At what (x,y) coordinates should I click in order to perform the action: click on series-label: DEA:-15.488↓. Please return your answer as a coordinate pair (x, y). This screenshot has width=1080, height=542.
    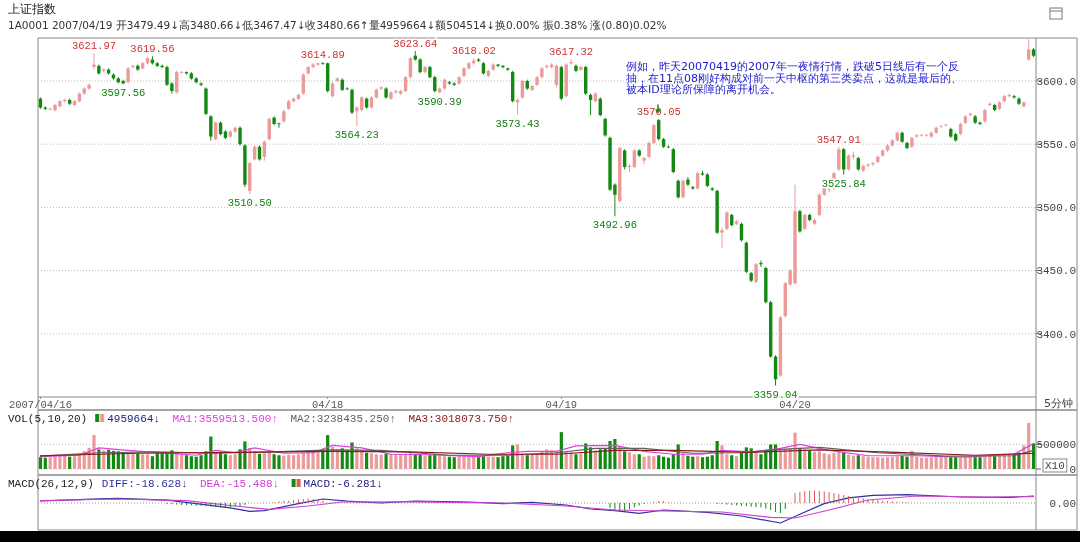
    Looking at the image, I should click on (240, 484).